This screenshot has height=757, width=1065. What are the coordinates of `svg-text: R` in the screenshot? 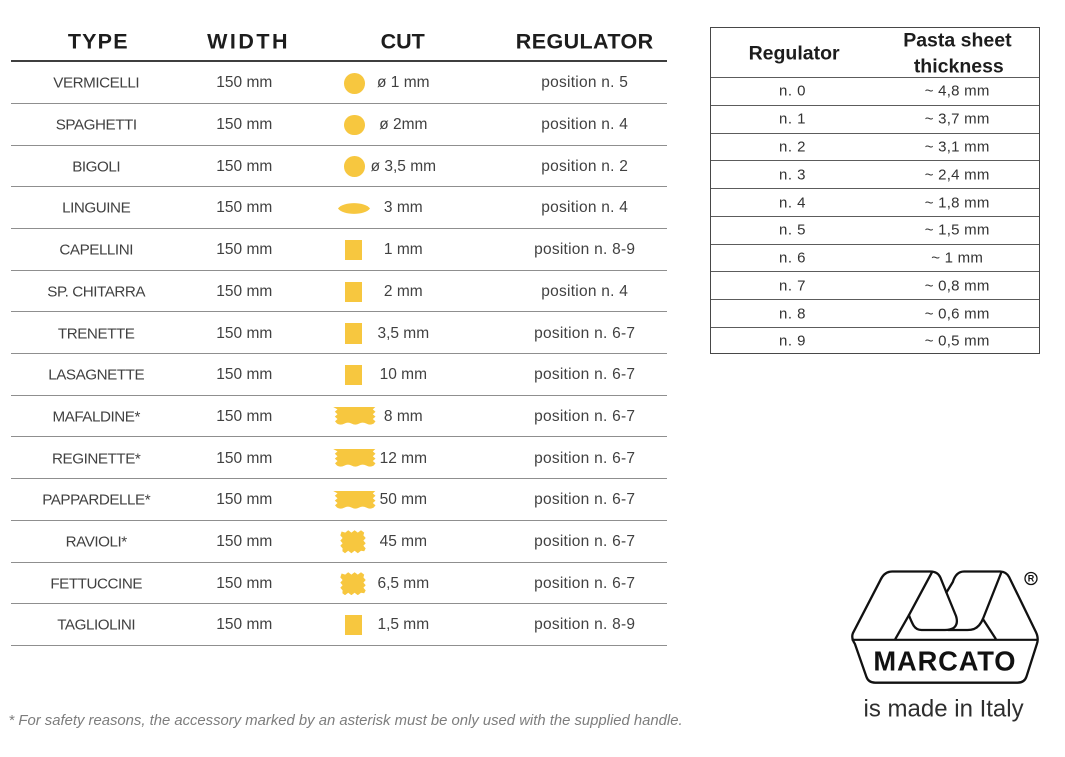 It's located at (1031, 579).